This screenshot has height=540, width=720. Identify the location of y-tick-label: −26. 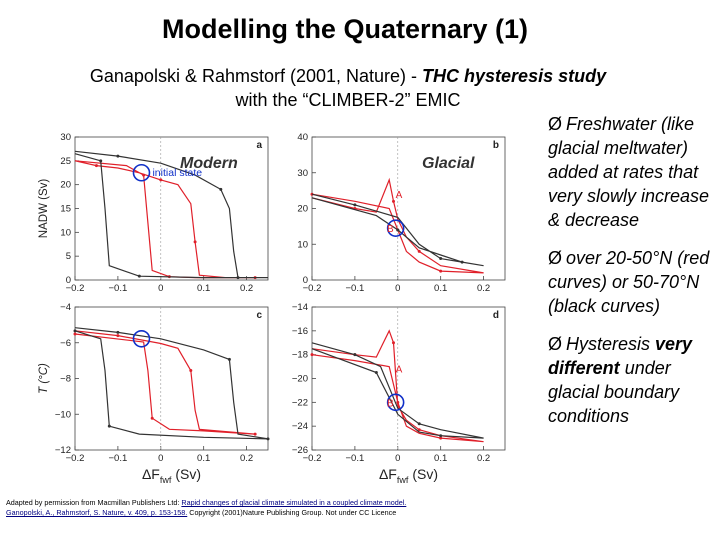
(300, 450).